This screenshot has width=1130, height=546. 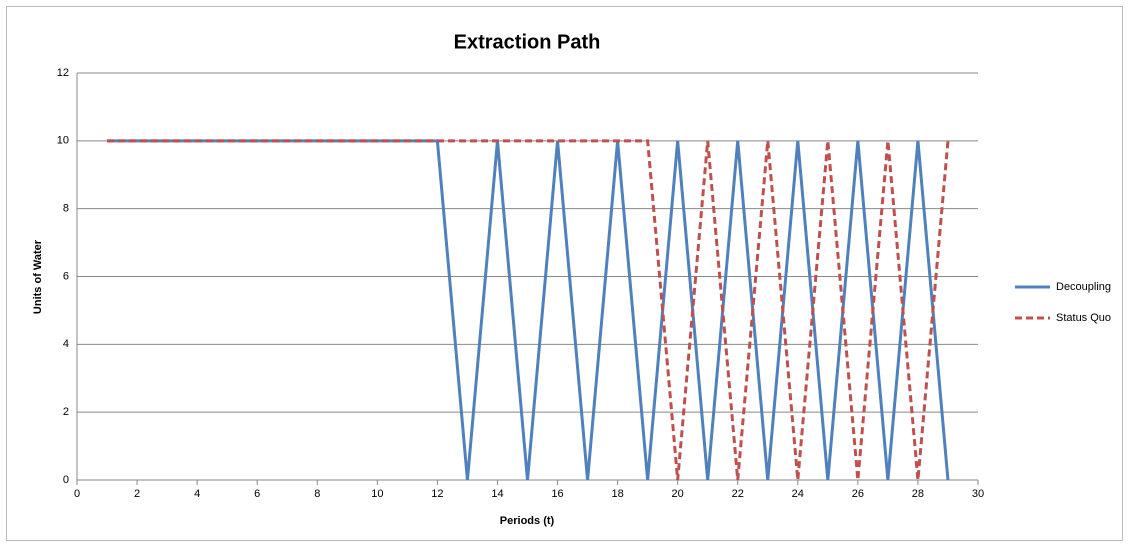 What do you see at coordinates (978, 494) in the screenshot?
I see `x-tick-label: 30` at bounding box center [978, 494].